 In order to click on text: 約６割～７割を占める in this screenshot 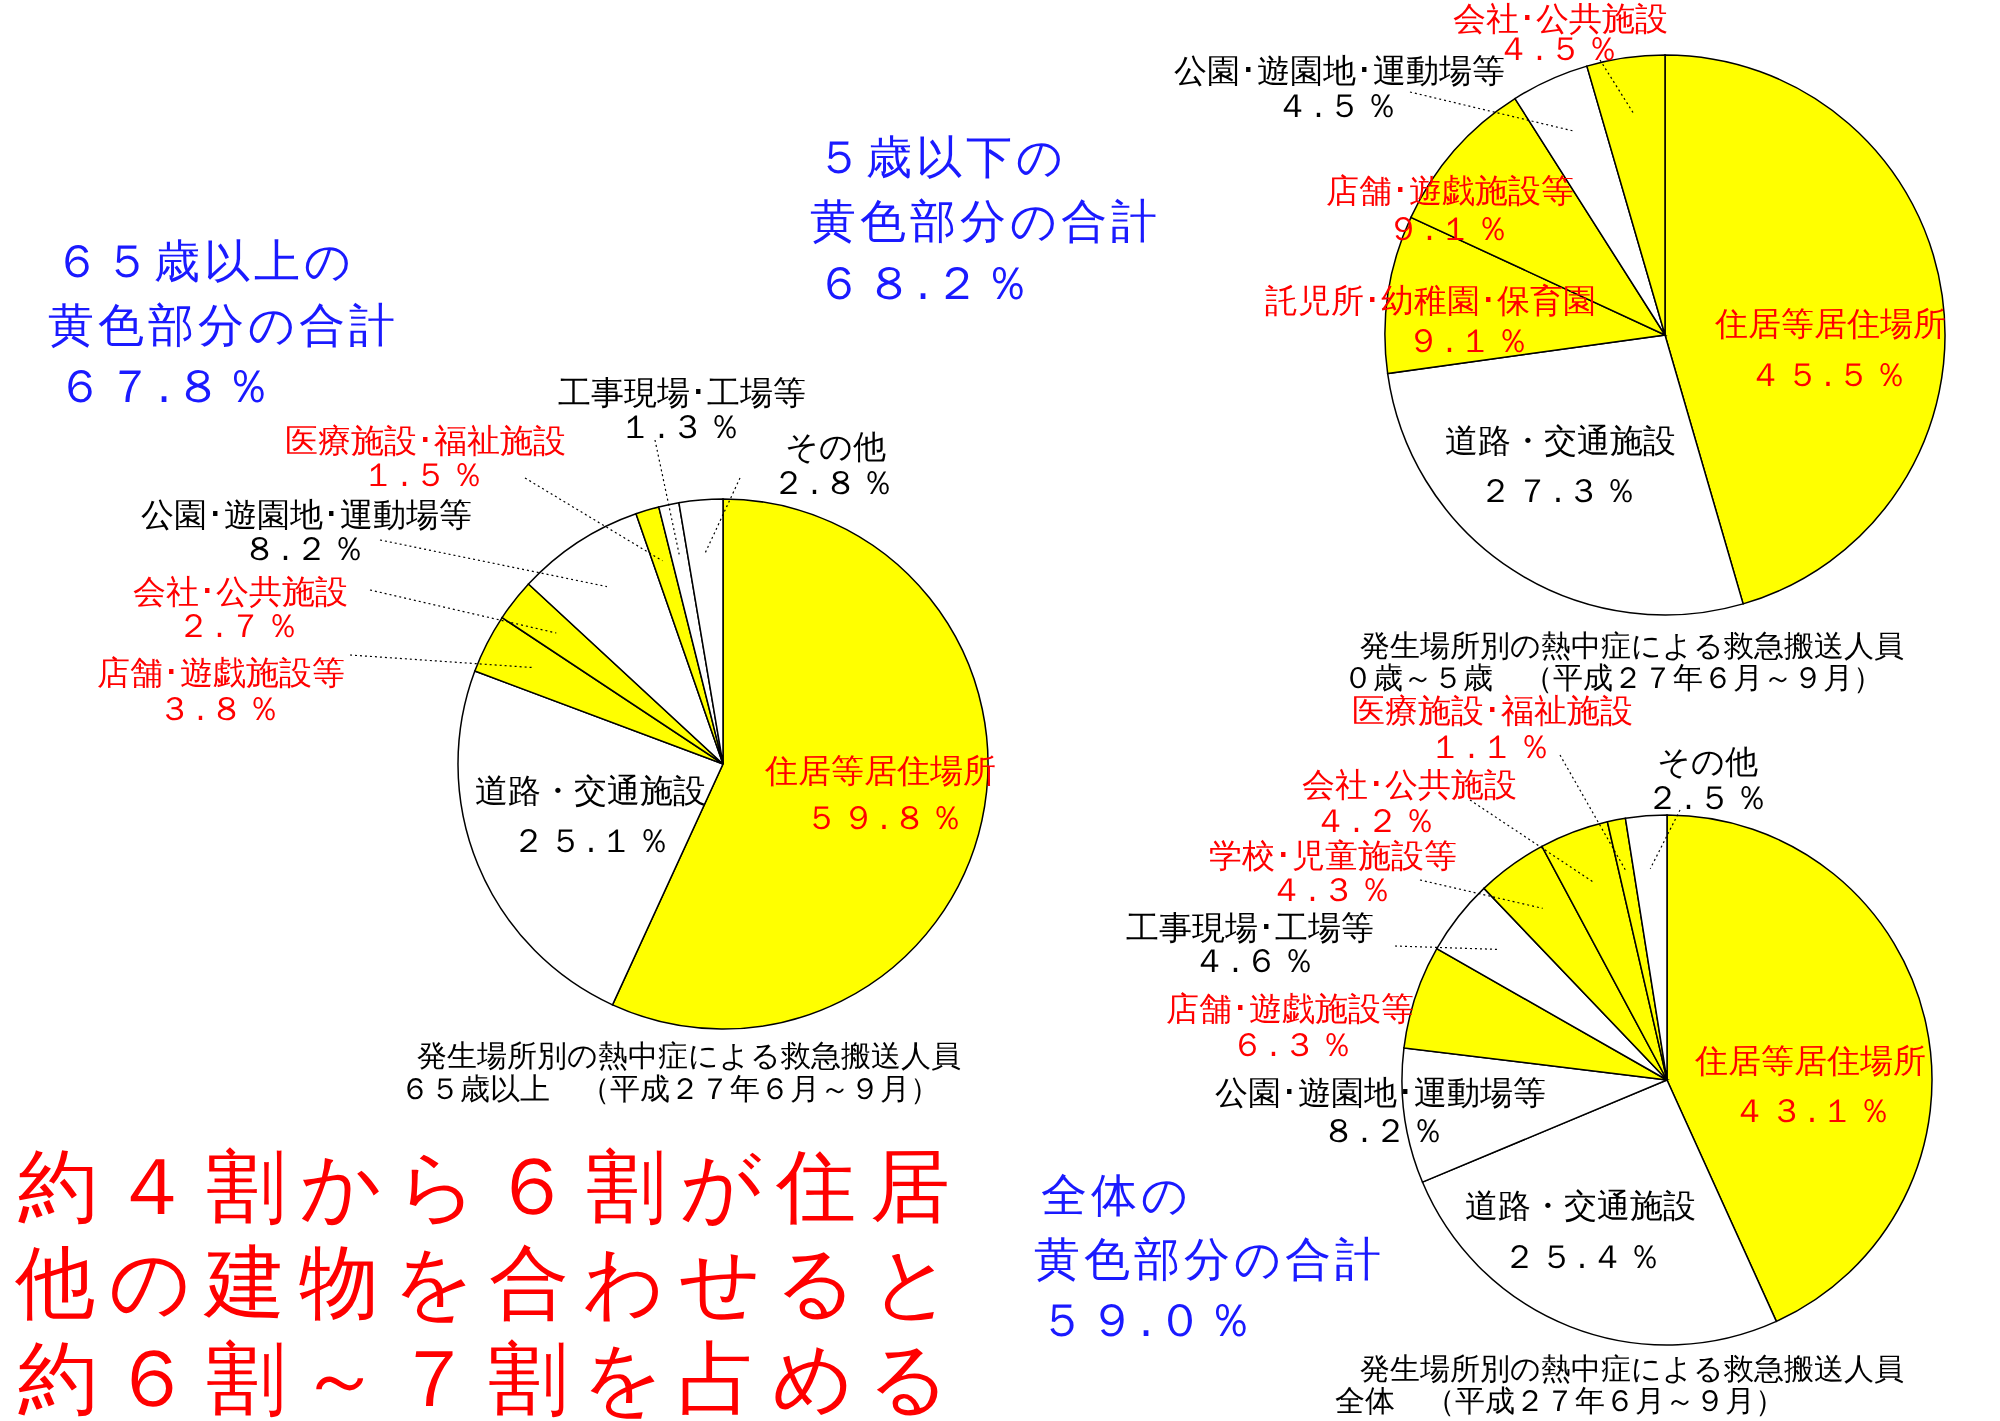, I will do `click(491, 1376)`.